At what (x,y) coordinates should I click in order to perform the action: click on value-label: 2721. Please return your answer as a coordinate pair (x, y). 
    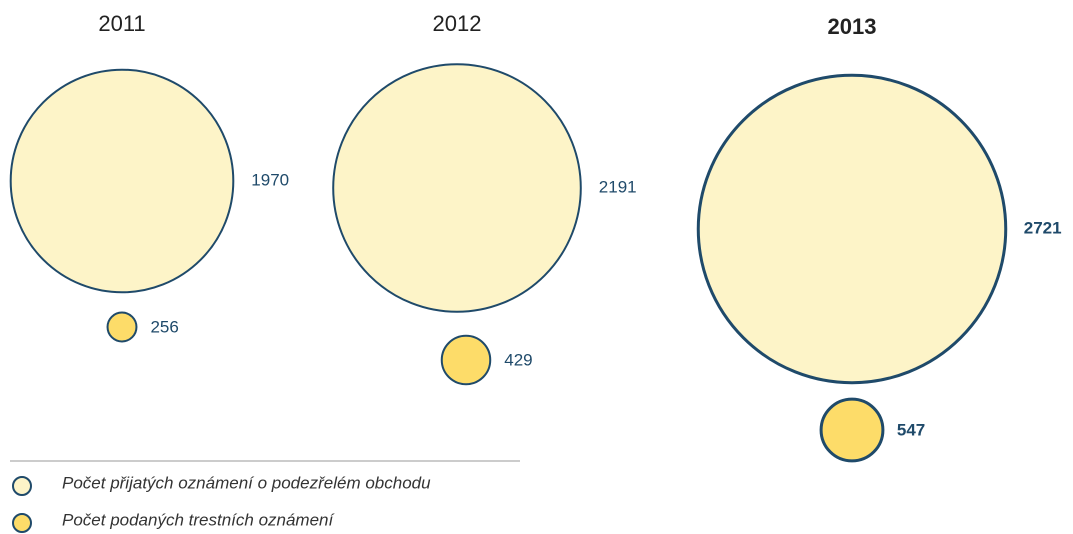
    Looking at the image, I should click on (1043, 227).